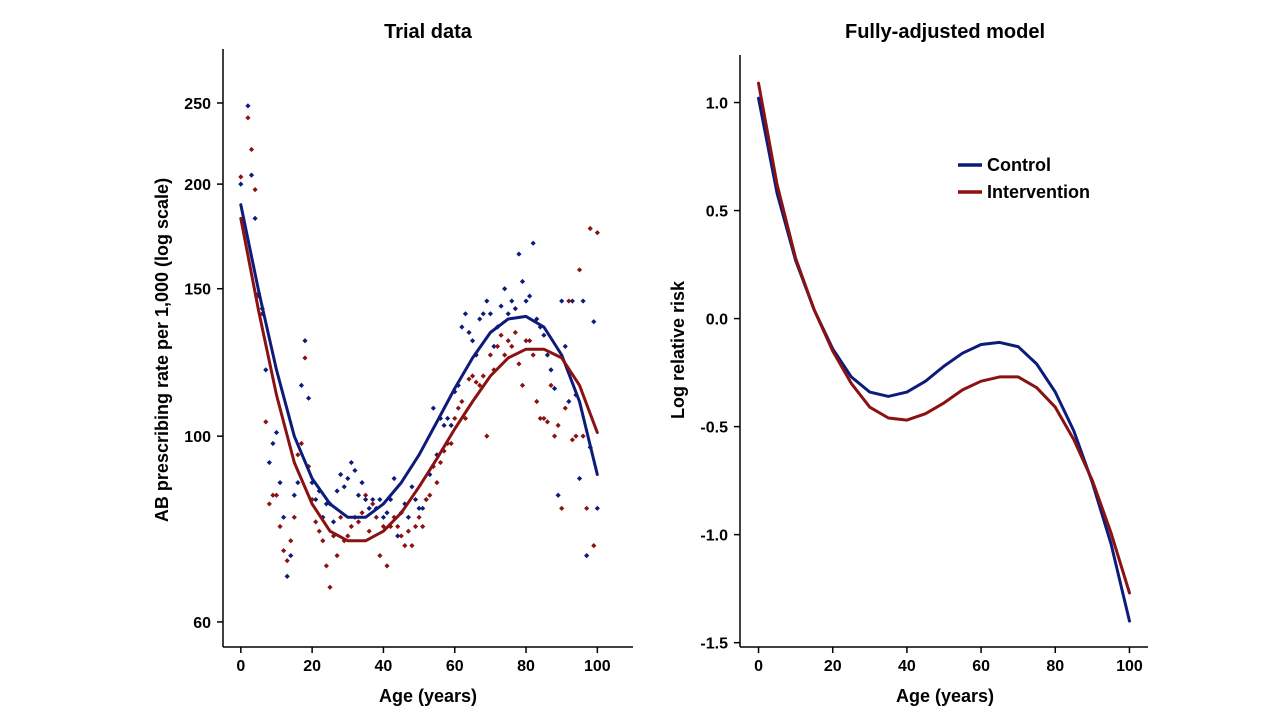  Describe the element at coordinates (714, 428) in the screenshot. I see `y-tick-label: -0.5` at that location.